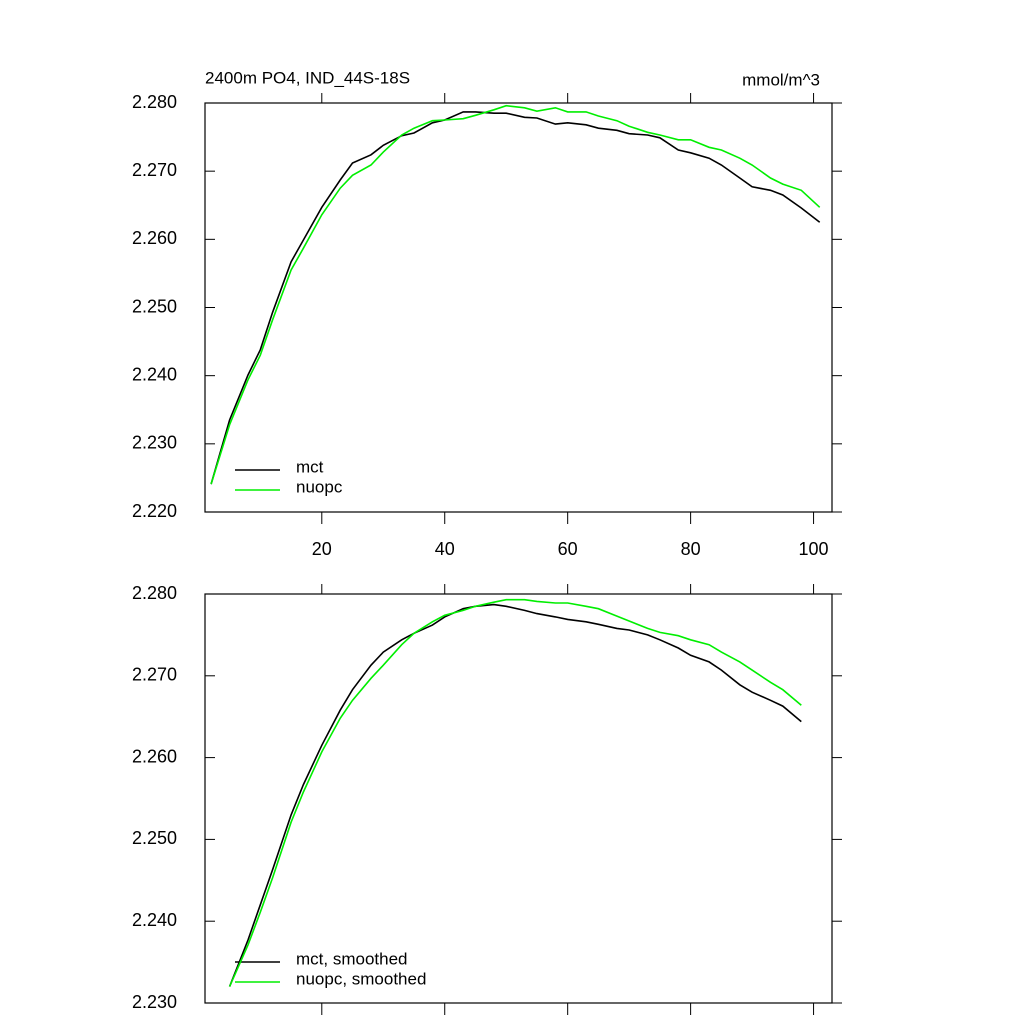  What do you see at coordinates (814, 549) in the screenshot?
I see `x-tick-label: 100` at bounding box center [814, 549].